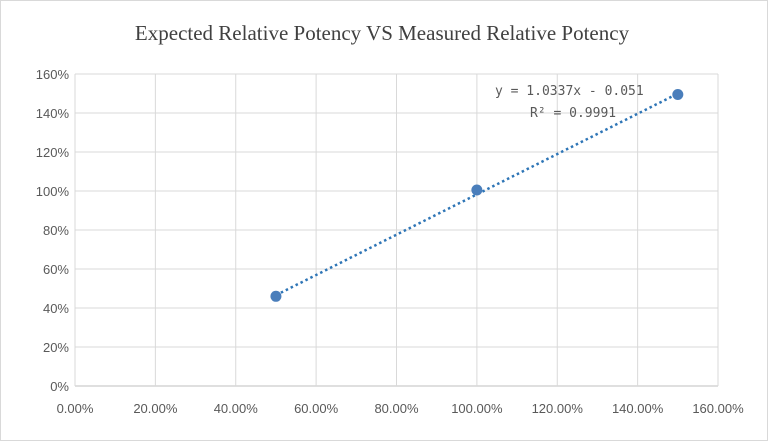 The width and height of the screenshot is (768, 441). What do you see at coordinates (56, 347) in the screenshot?
I see `y-tick-label: 20%` at bounding box center [56, 347].